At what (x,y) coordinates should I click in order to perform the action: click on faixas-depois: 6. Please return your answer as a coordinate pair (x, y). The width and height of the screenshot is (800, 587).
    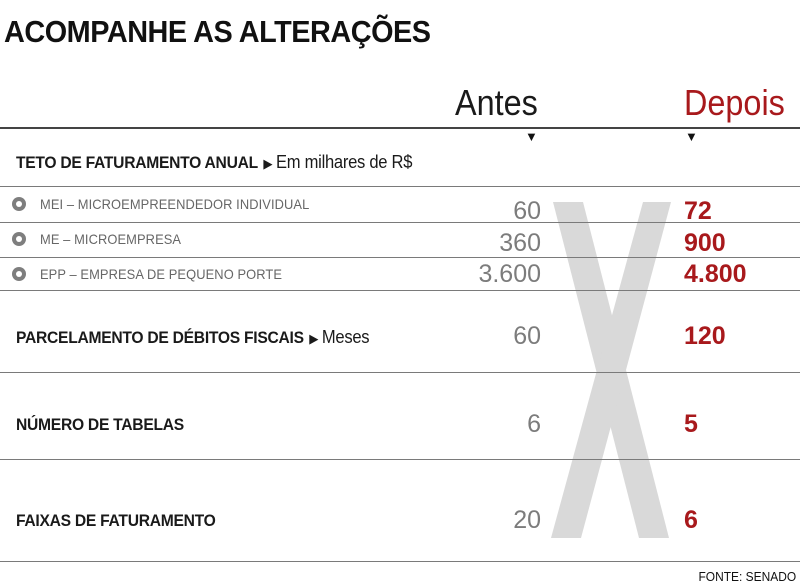
    Looking at the image, I should click on (691, 520).